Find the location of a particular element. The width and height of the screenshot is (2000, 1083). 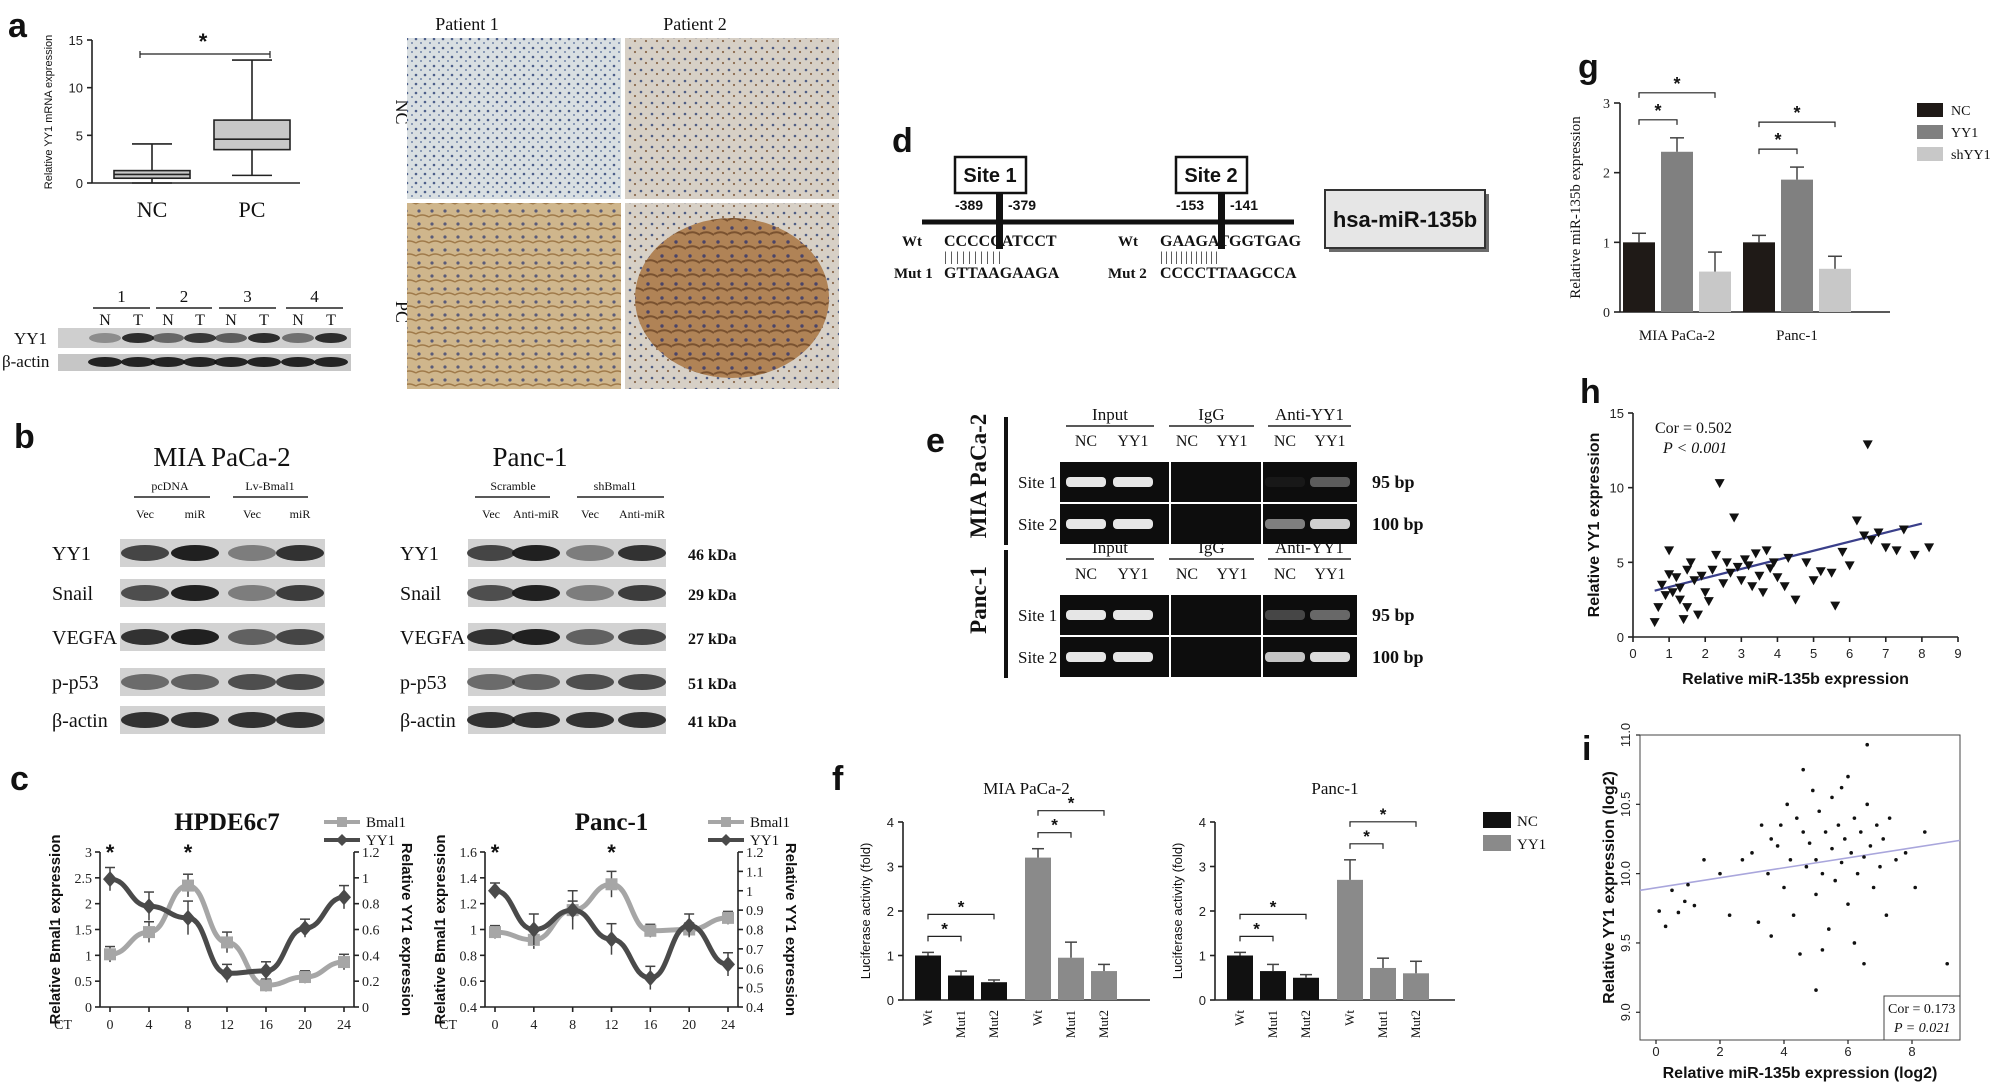

c-ytick-label: 0 is located at coordinates (88, 1008).